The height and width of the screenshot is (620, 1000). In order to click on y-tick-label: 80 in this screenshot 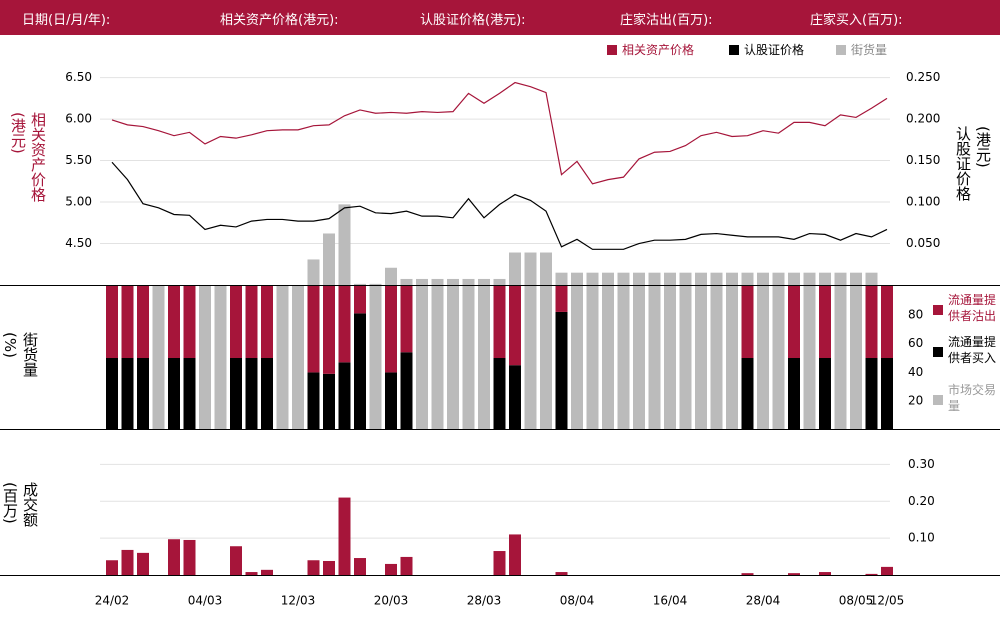, I will do `click(915, 314)`.